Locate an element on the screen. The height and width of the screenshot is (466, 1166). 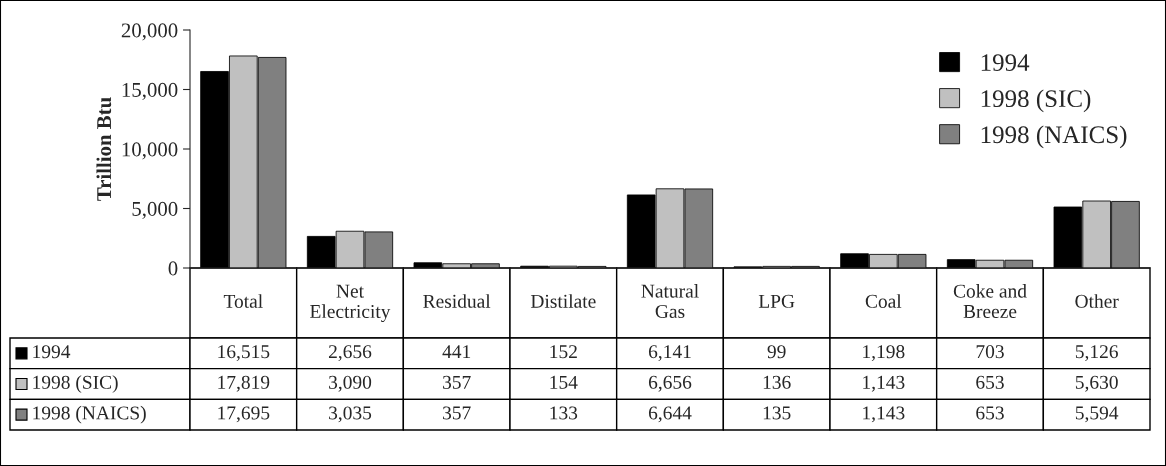
data-label: 135 is located at coordinates (777, 413).